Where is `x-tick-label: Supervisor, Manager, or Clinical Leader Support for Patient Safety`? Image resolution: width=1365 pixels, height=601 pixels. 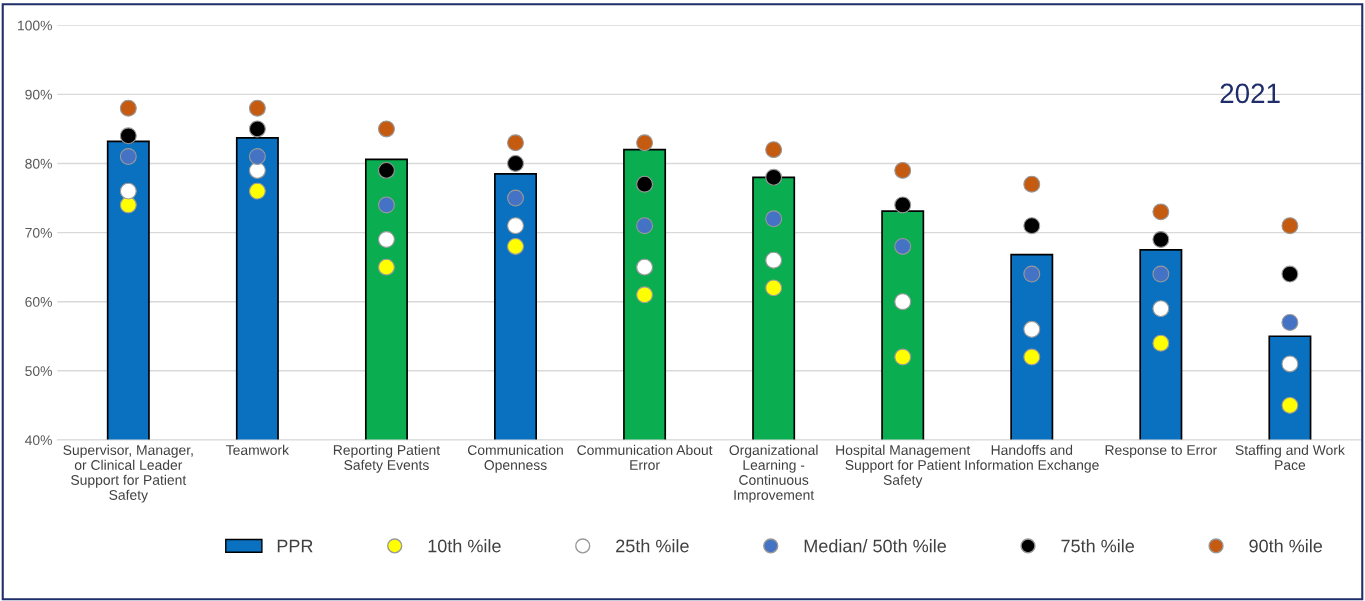 x-tick-label: Supervisor, Manager, or Clinical Leader Support for Patient Safety is located at coordinates (128, 473).